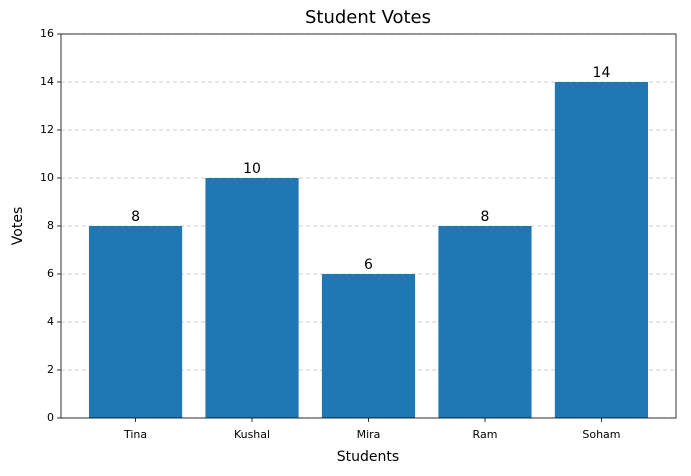 The height and width of the screenshot is (476, 691). What do you see at coordinates (485, 434) in the screenshot?
I see `x-tick-label: Ram` at bounding box center [485, 434].